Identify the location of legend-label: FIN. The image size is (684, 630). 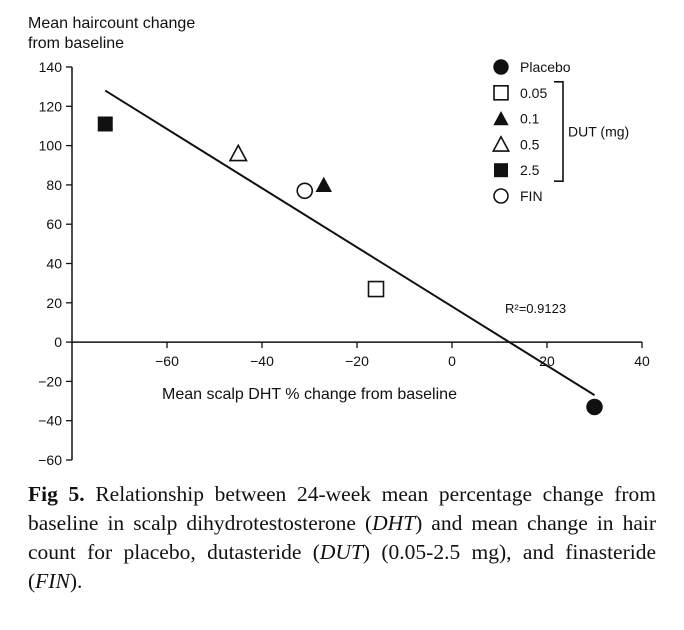
(531, 196).